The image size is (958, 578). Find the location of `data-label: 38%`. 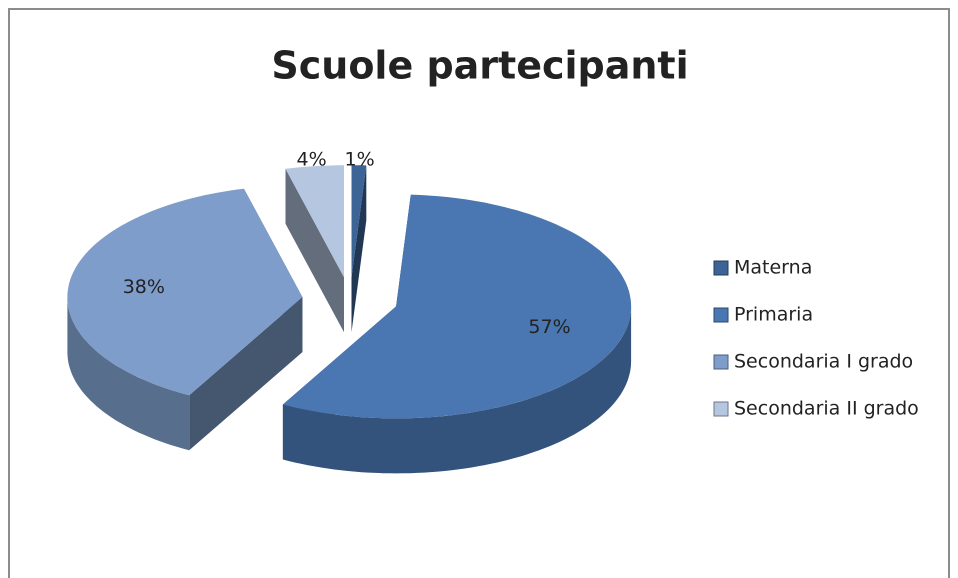

data-label: 38% is located at coordinates (144, 287).